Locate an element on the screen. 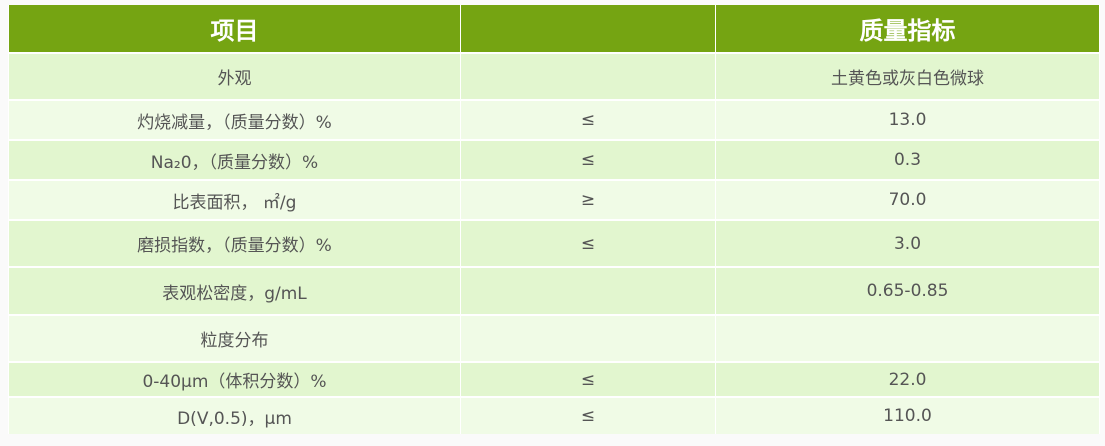 The height and width of the screenshot is (446, 1105). cell-item: 表观松密度，g/mL is located at coordinates (234, 290).